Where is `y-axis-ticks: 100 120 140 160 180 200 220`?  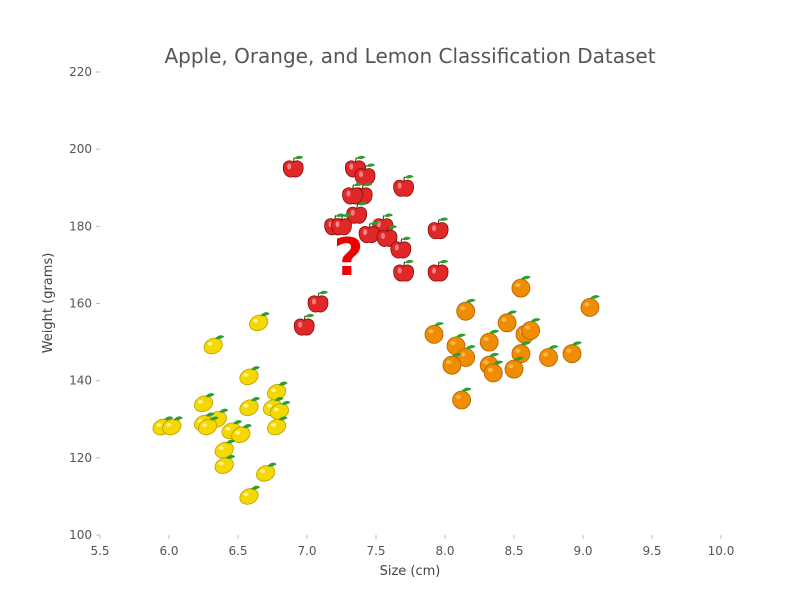
y-axis-ticks: 100 120 140 160 180 200 220 is located at coordinates (84, 303).